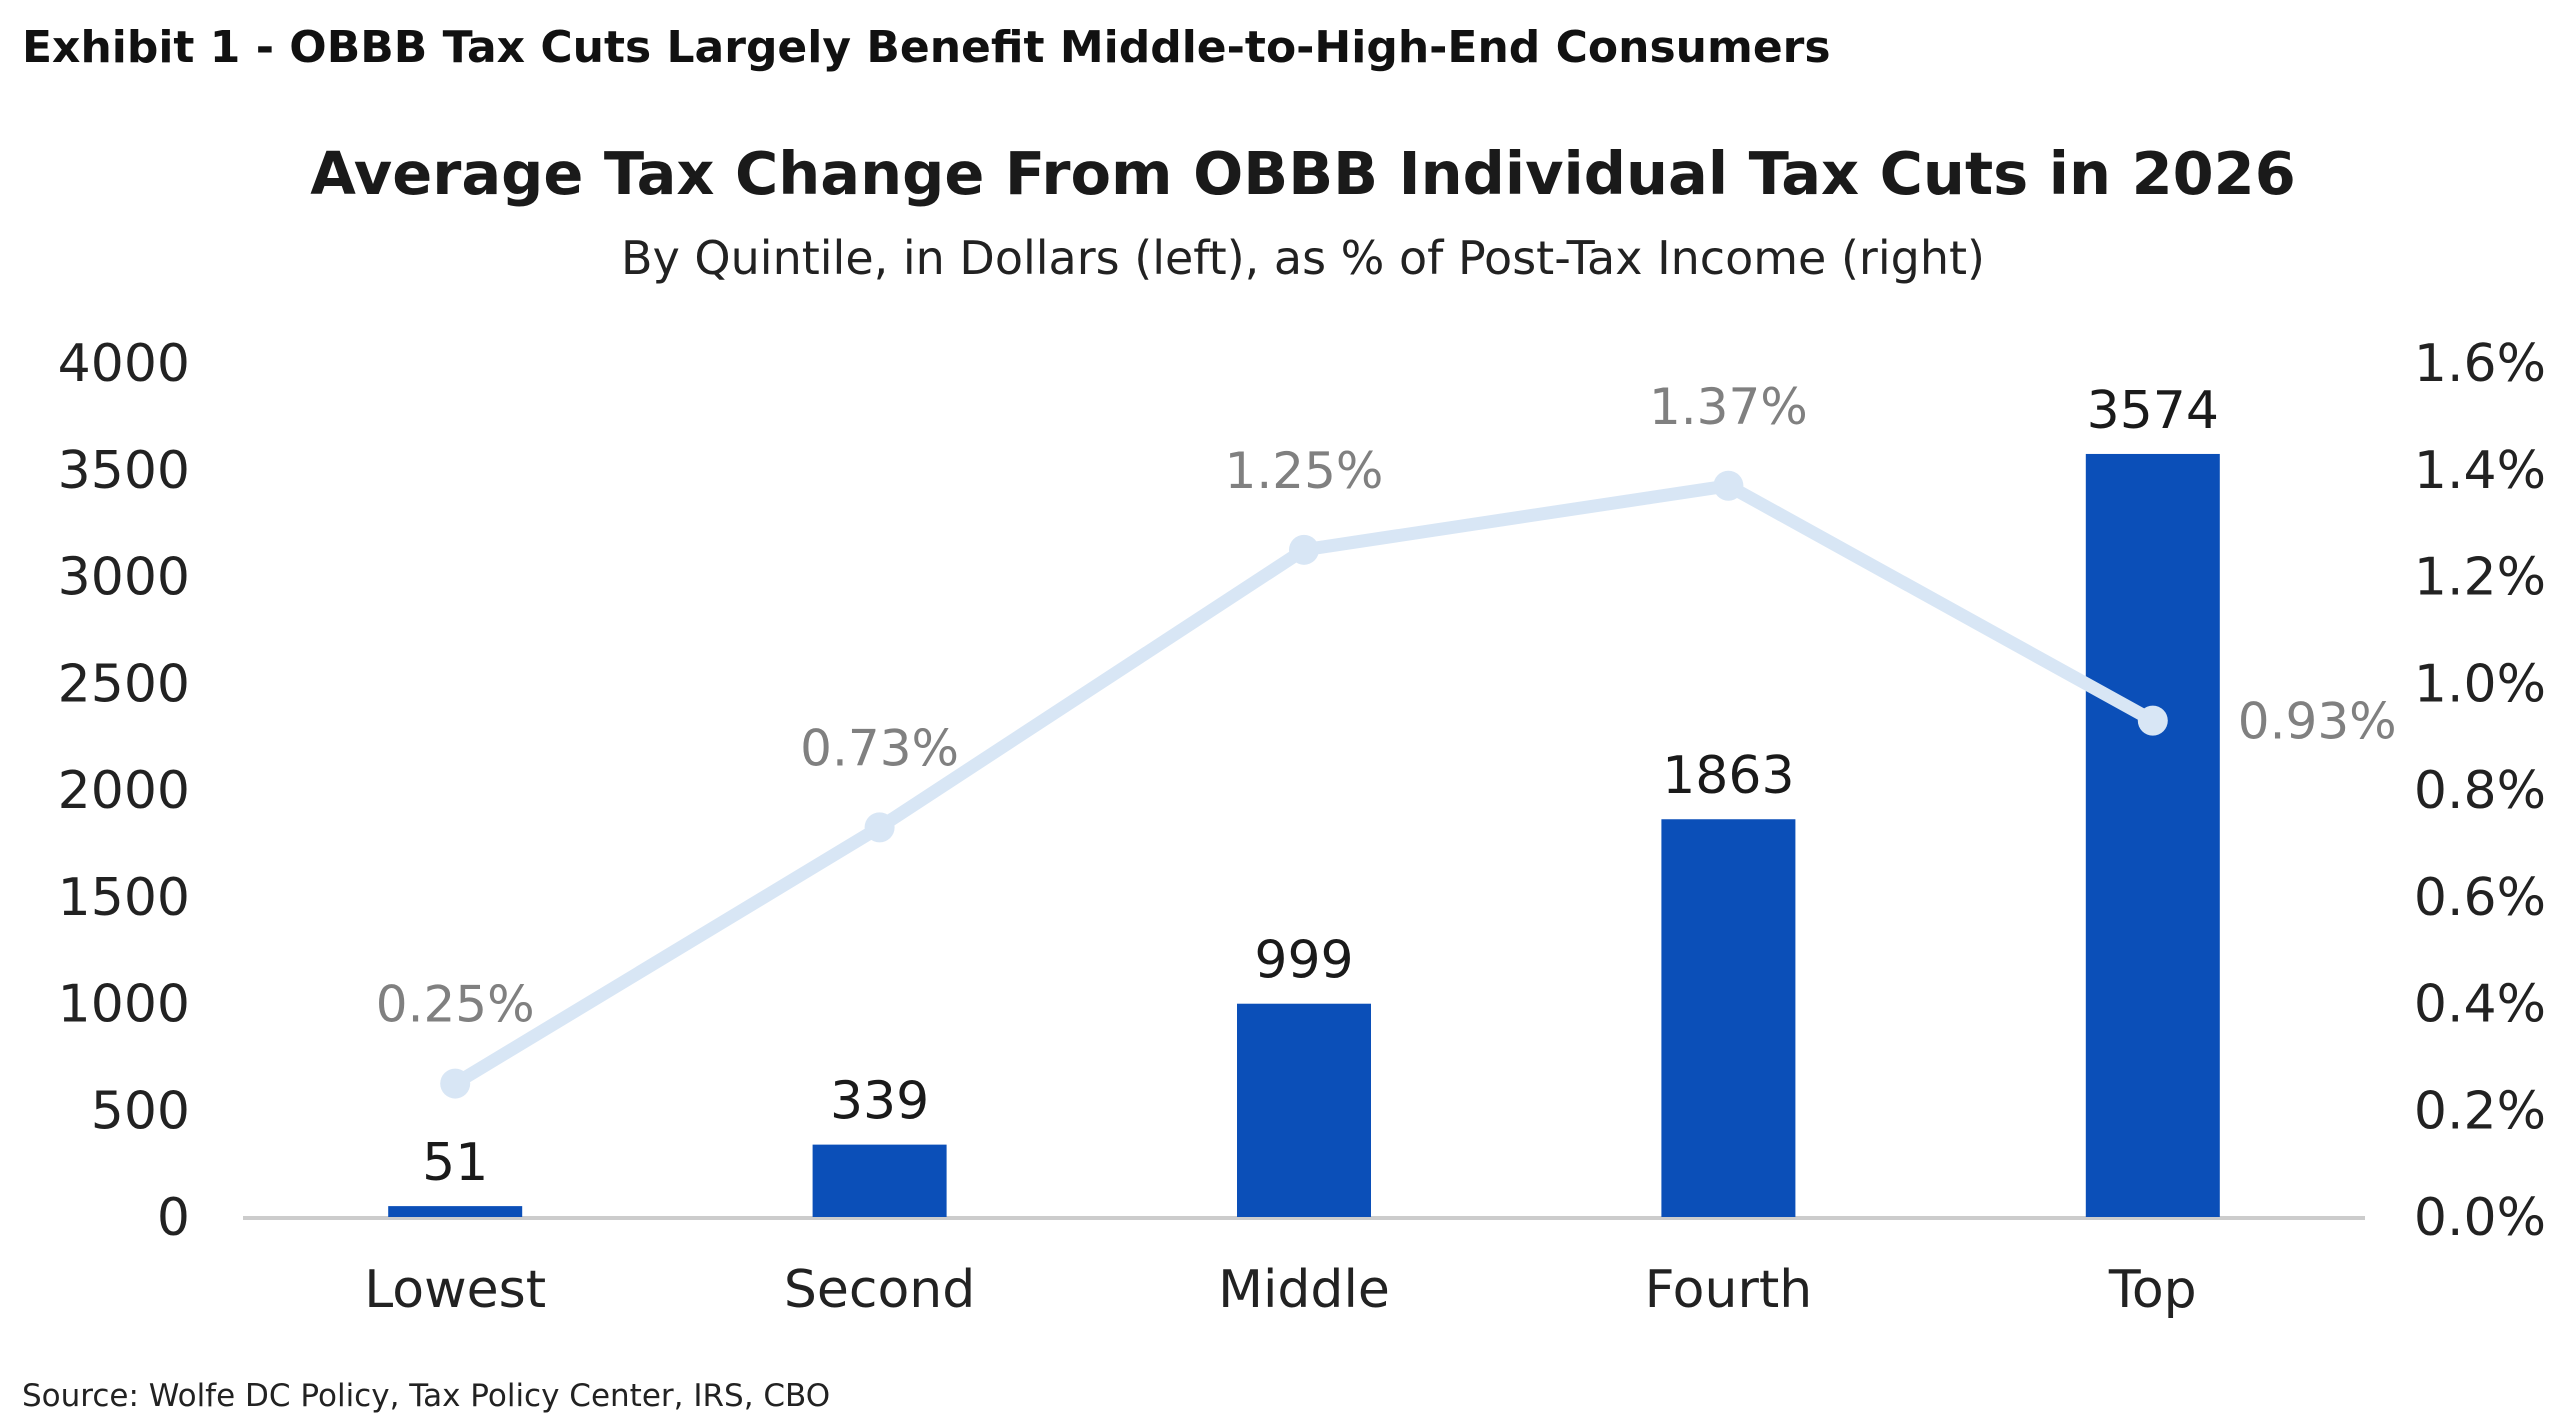 This screenshot has width=2568, height=1422. I want to click on bar-middle, so click(1304, 1110).